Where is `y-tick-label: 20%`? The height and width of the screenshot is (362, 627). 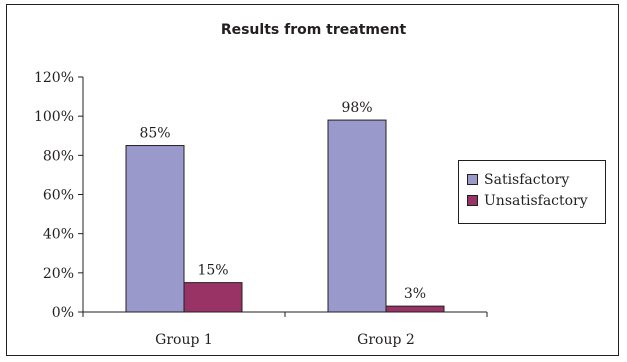 y-tick-label: 20% is located at coordinates (58, 274).